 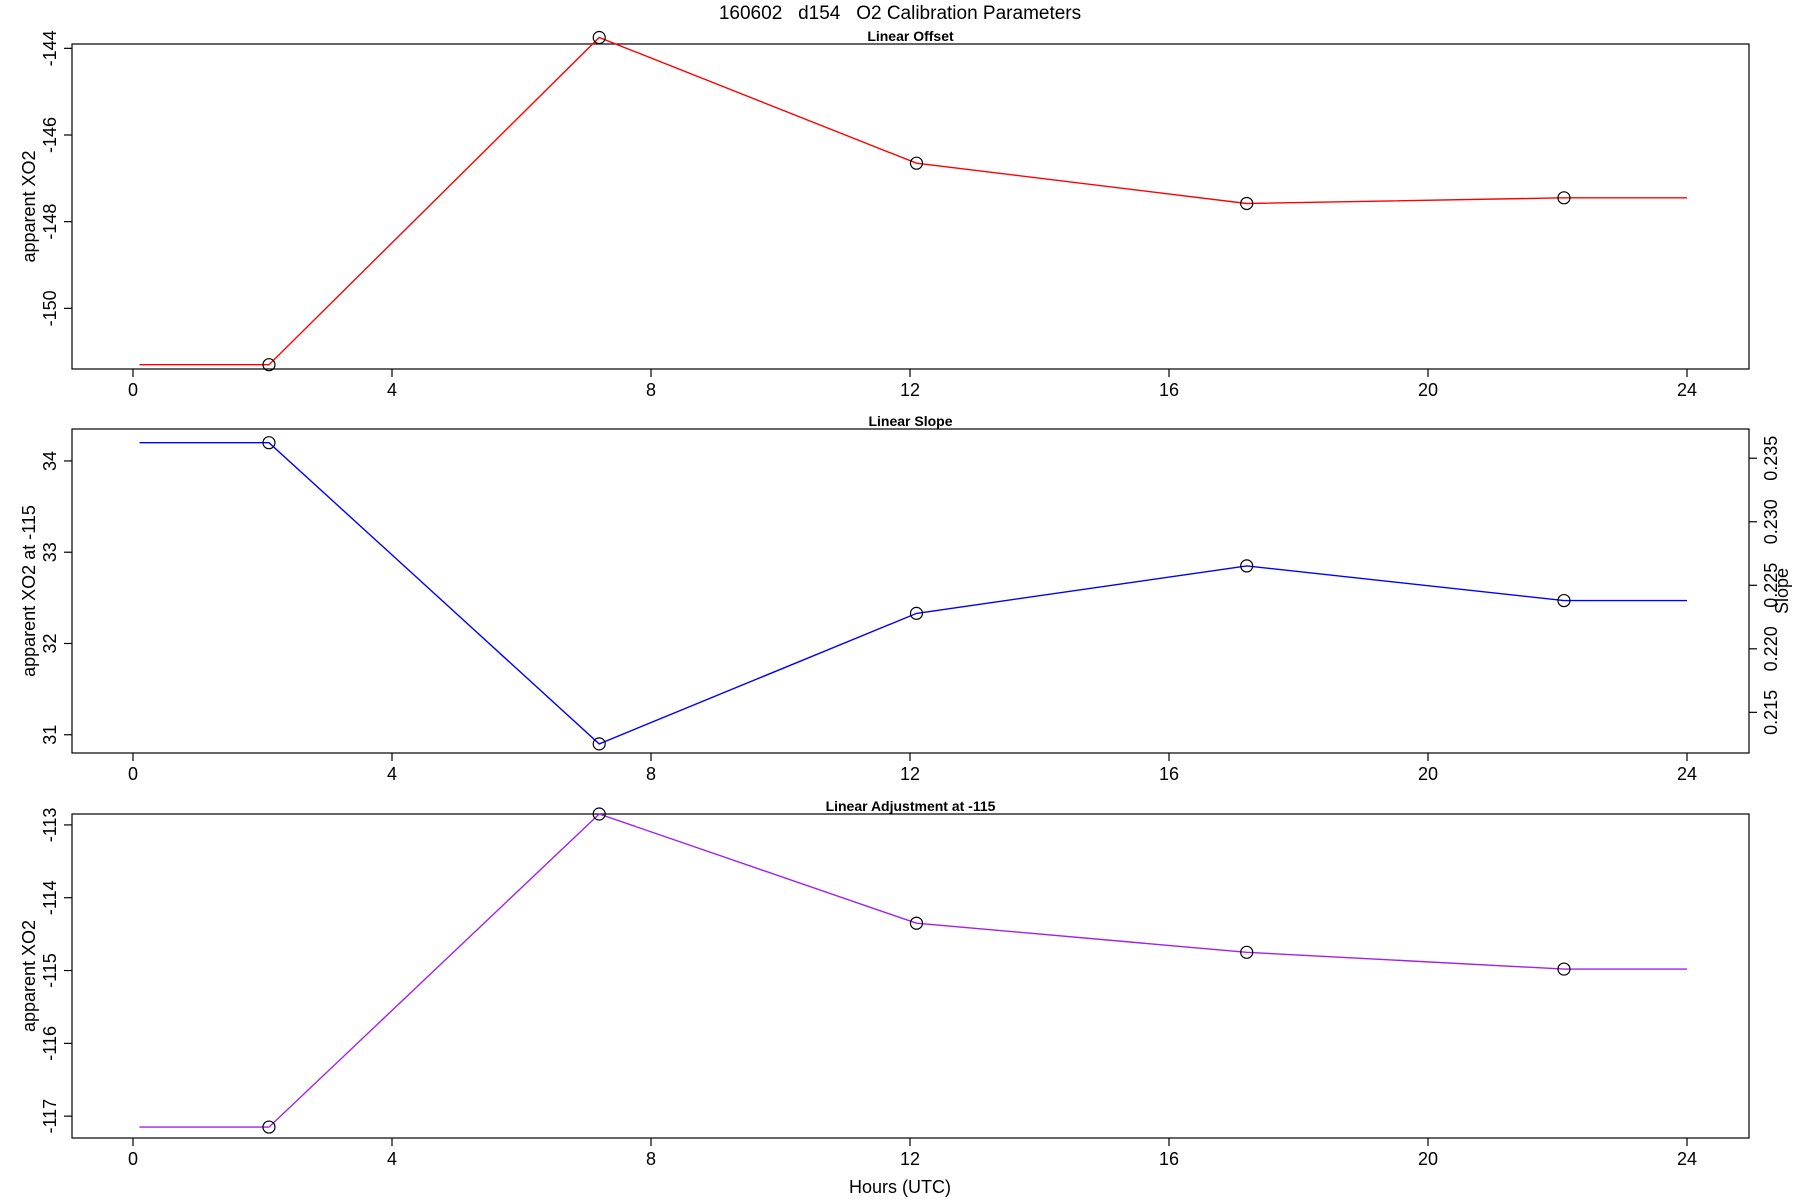 I want to click on x-tick-label-offset-24: 24, so click(x=1687, y=390).